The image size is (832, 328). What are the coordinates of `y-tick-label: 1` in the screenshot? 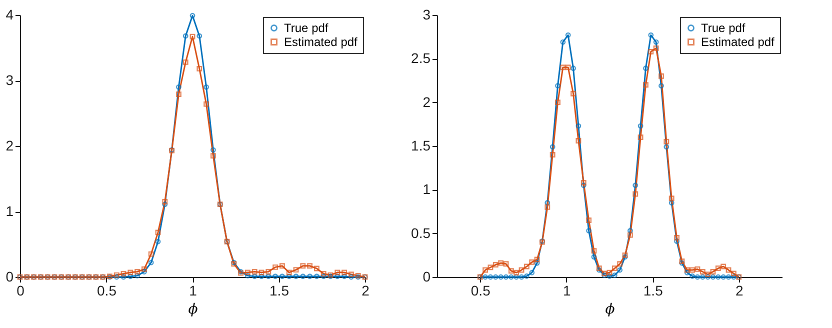 It's located at (426, 189).